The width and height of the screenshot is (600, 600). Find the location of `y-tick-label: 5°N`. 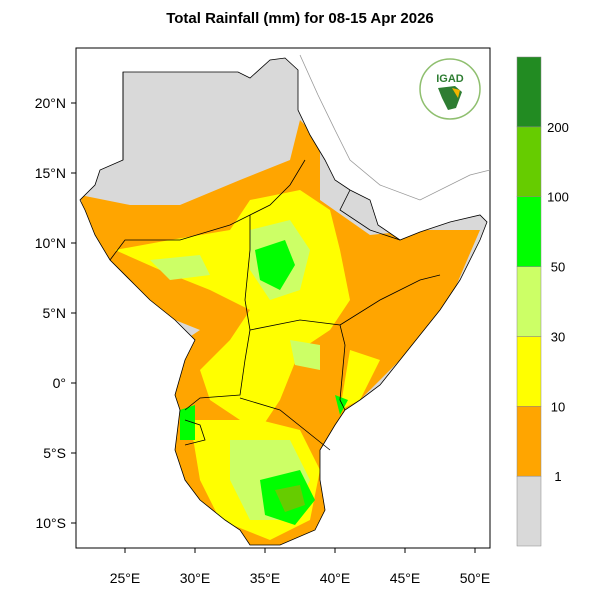

y-tick-label: 5°N is located at coordinates (55, 313).